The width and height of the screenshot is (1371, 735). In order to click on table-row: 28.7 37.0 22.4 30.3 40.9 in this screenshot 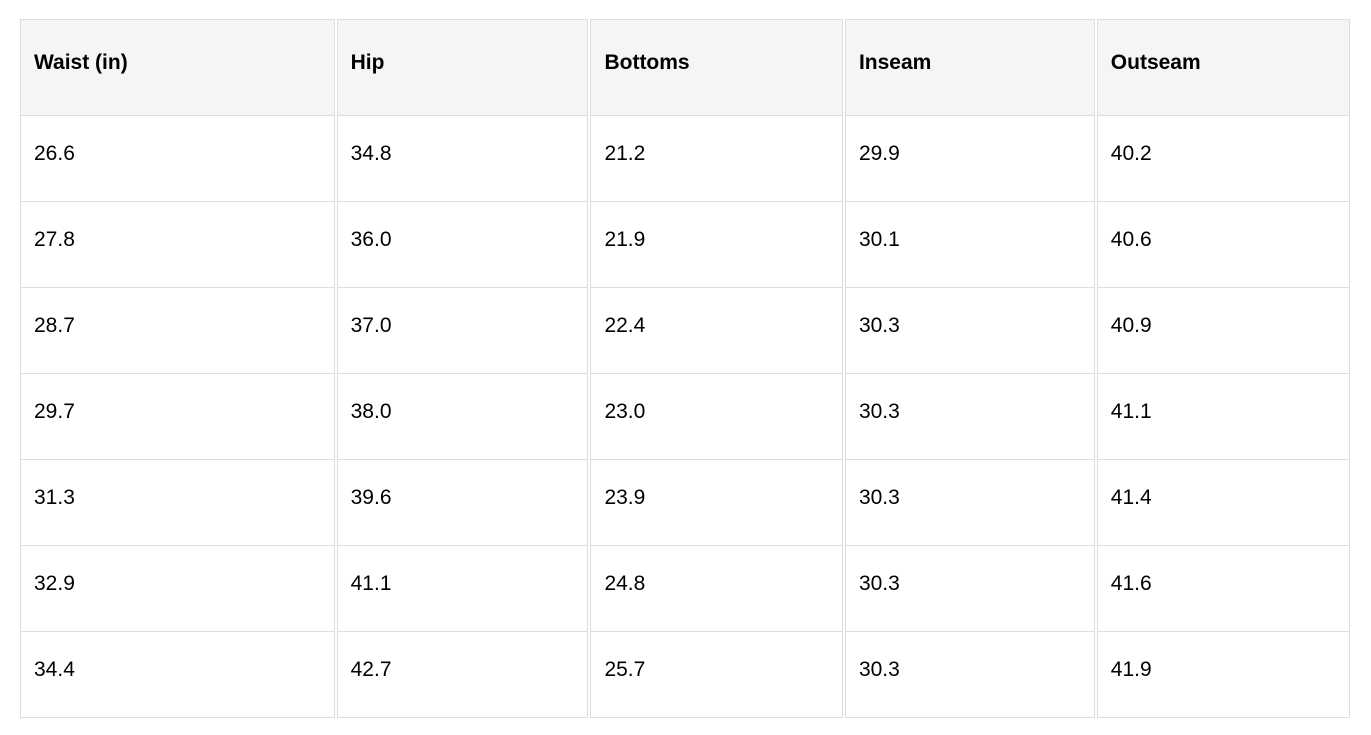, I will do `click(685, 331)`.